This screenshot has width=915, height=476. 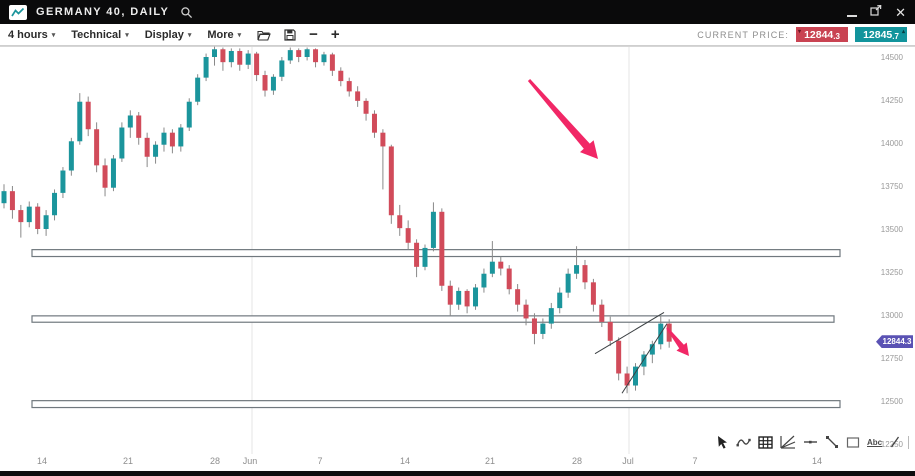 I want to click on more-dropdown: More ▾, so click(x=224, y=34).